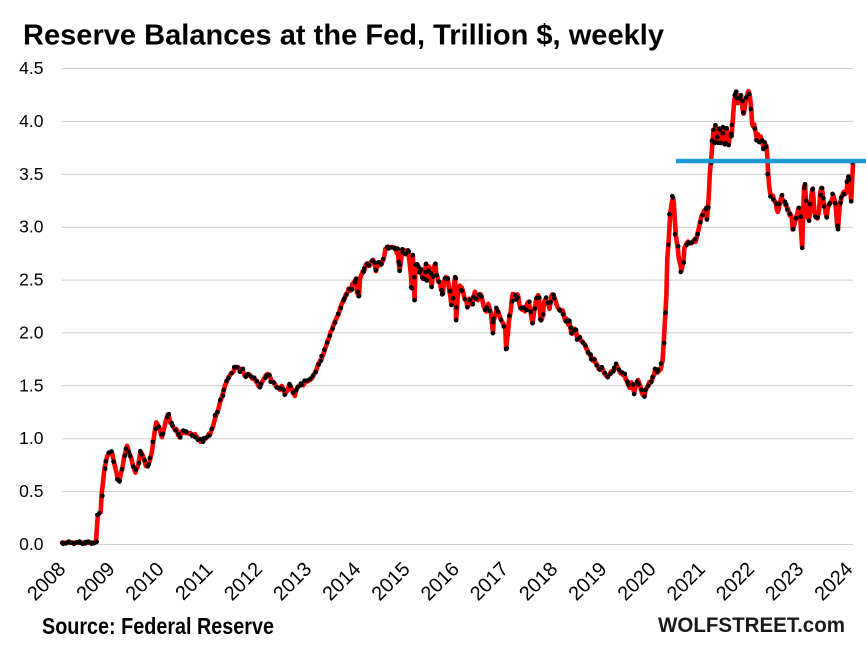  Describe the element at coordinates (31, 544) in the screenshot. I see `svg-text: 0.0` at that location.